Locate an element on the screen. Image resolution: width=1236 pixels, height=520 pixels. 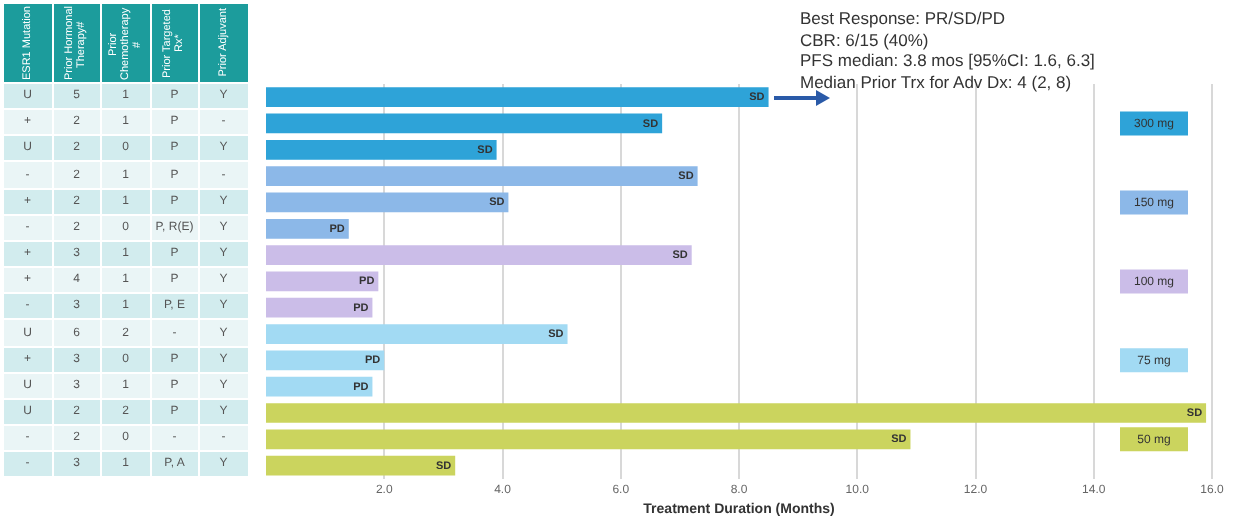
annotation: Median Prior Trx for Adv Dx: 4 (2, 8) is located at coordinates (937, 81).